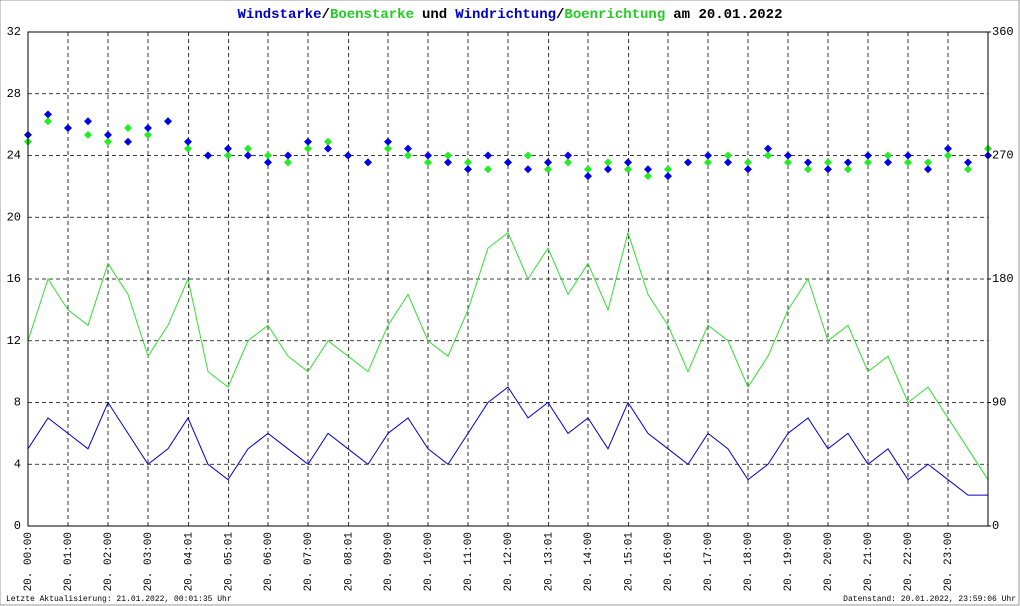  I want to click on x-tick-label: 20. 20:00, so click(829, 561).